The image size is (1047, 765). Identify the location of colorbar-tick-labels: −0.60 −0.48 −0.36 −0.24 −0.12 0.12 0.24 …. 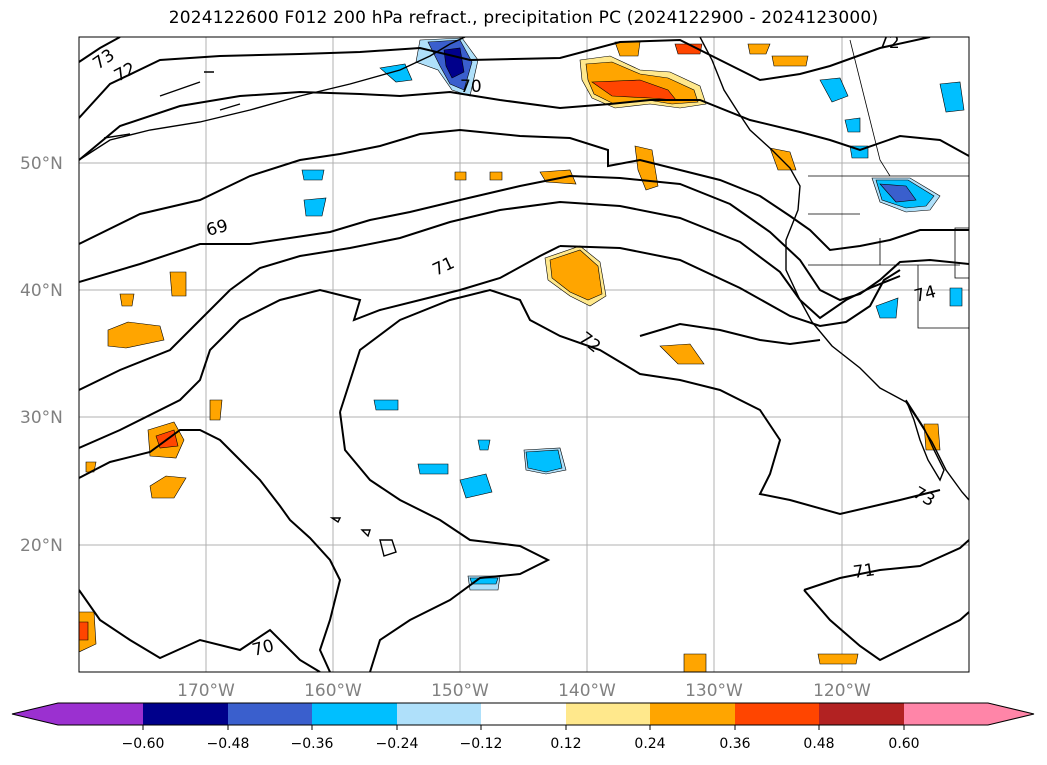
(521, 744).